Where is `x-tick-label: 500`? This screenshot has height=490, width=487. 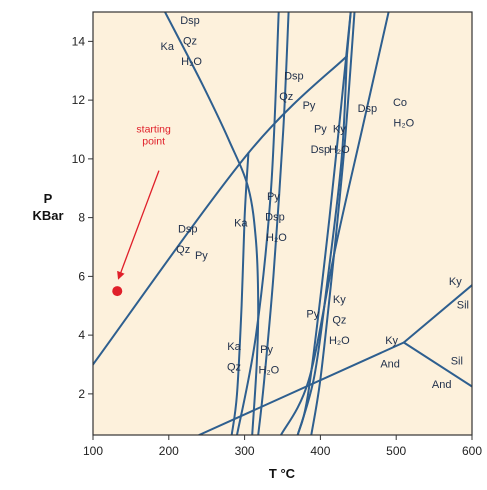
x-tick-label: 500 is located at coordinates (396, 451).